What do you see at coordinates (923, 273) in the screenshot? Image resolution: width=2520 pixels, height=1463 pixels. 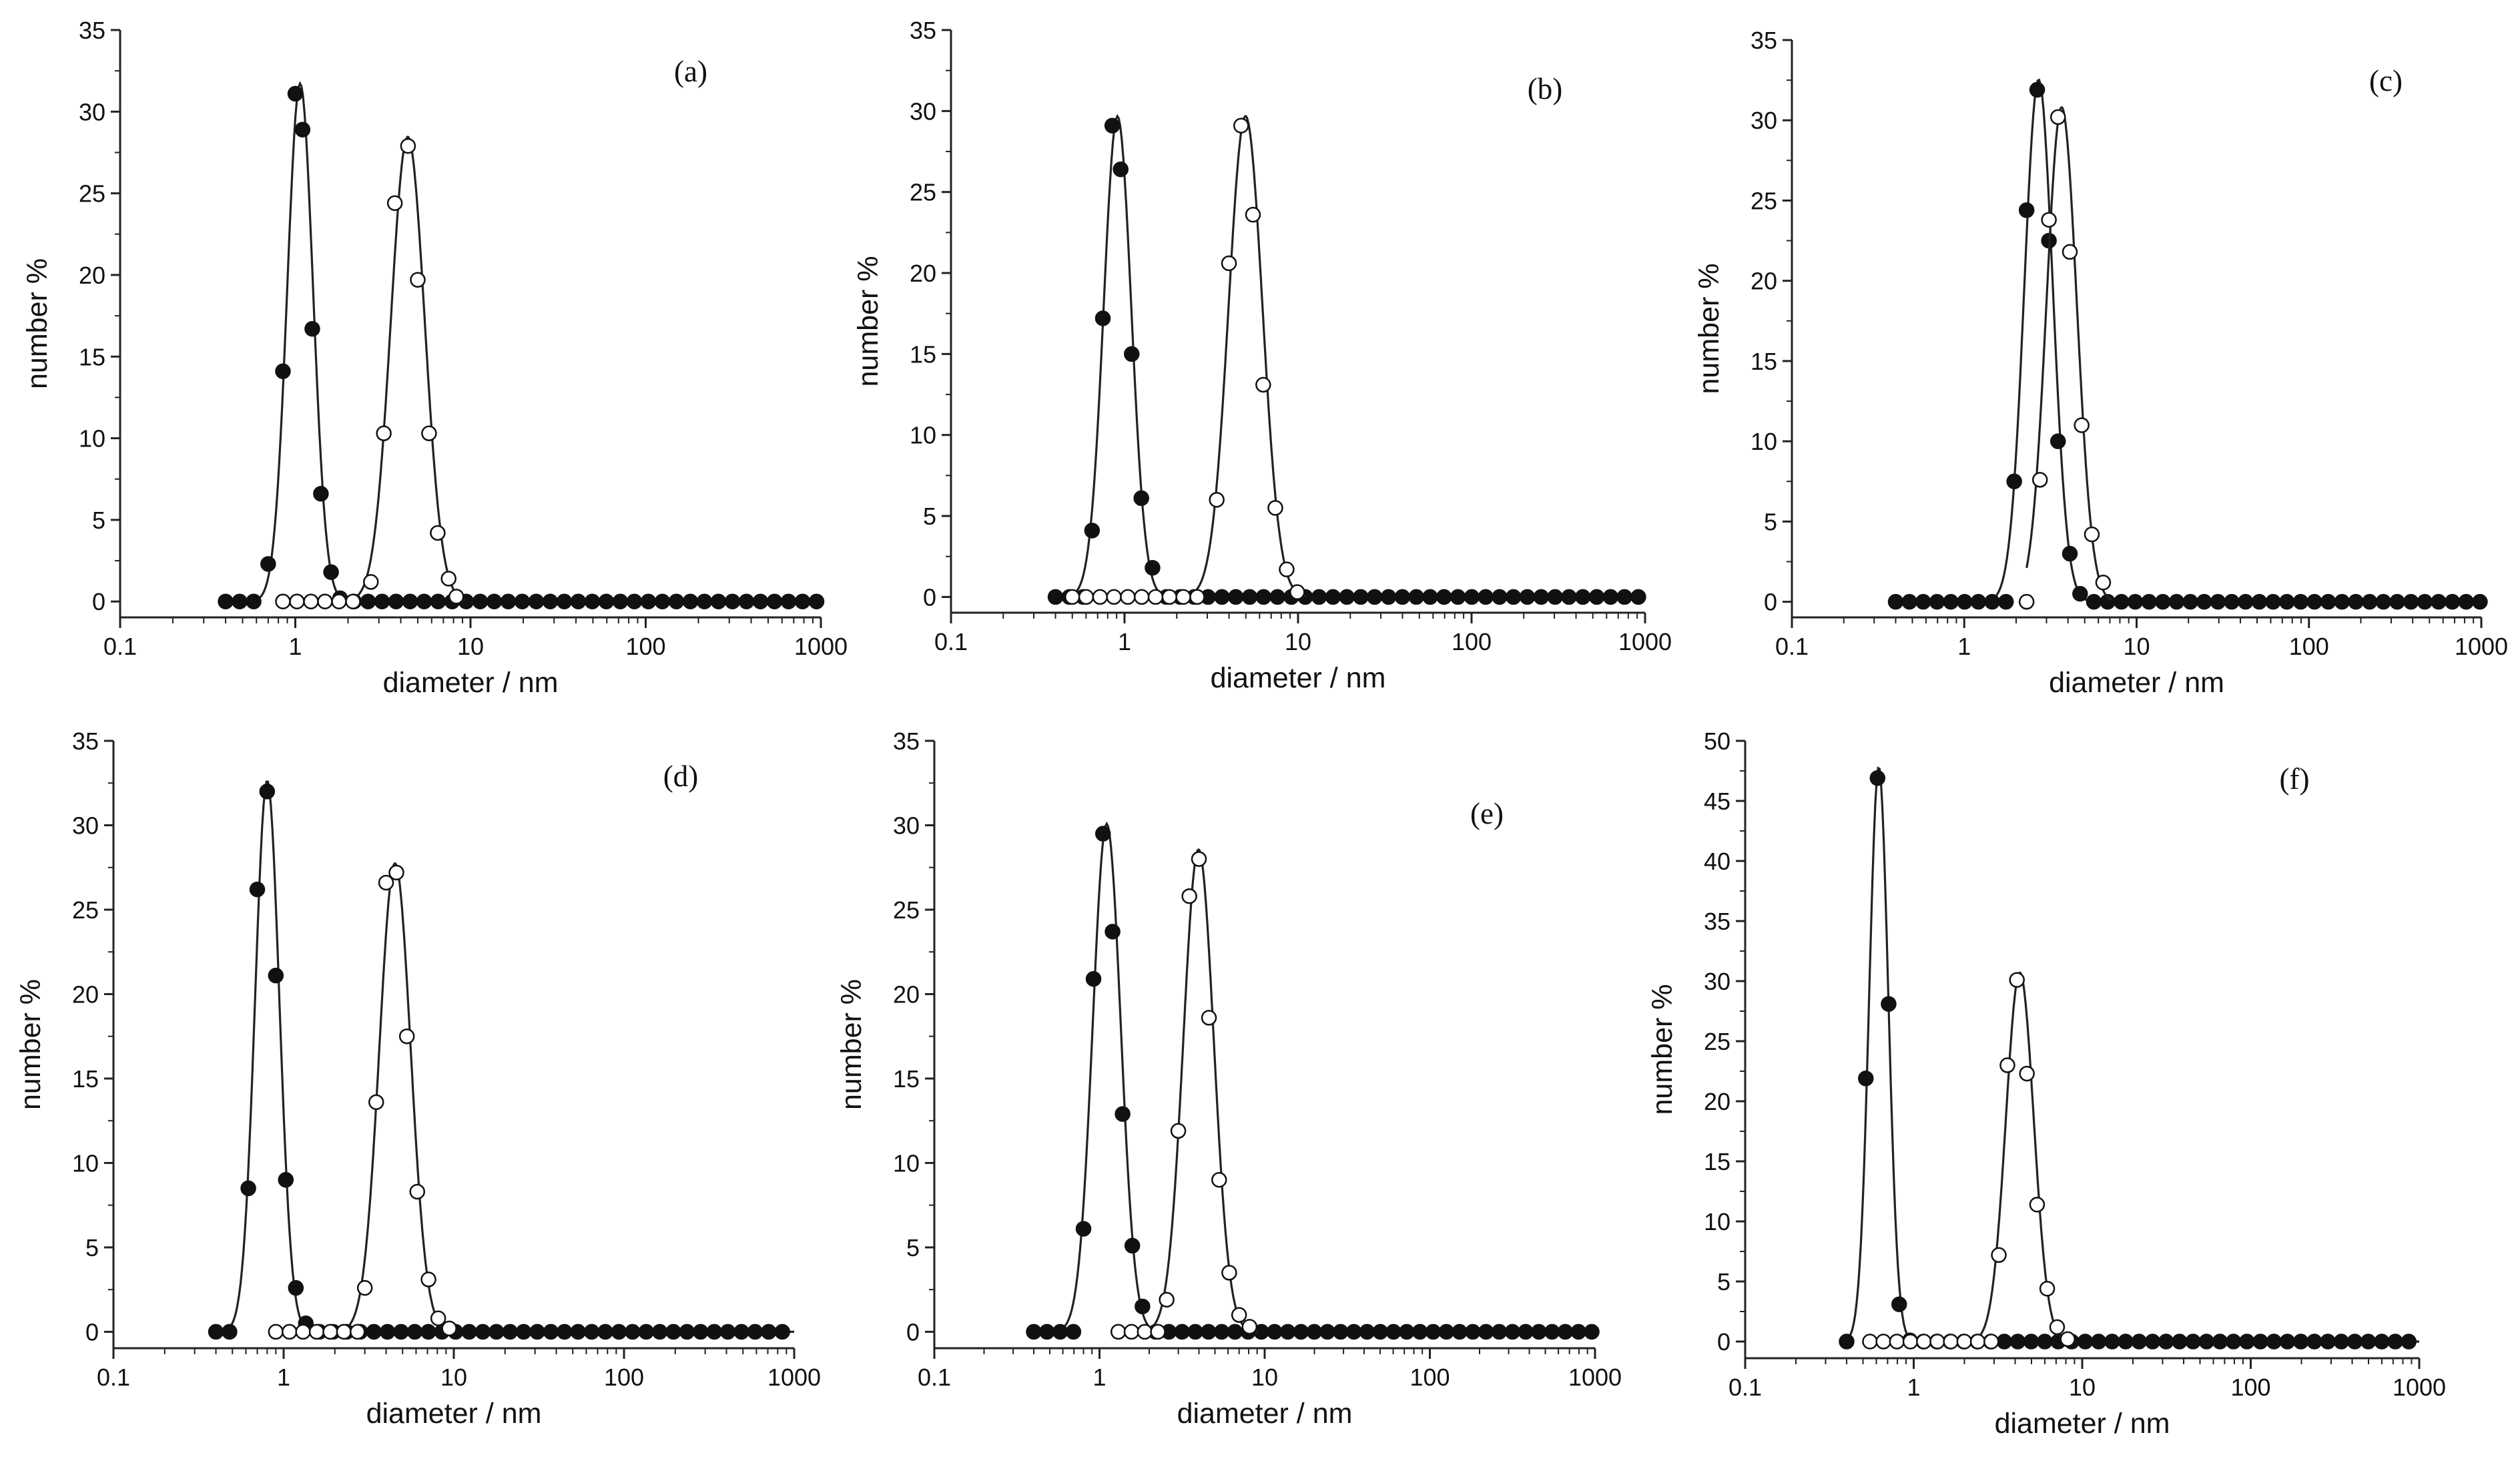 I see `y-tick-label: 20` at bounding box center [923, 273].